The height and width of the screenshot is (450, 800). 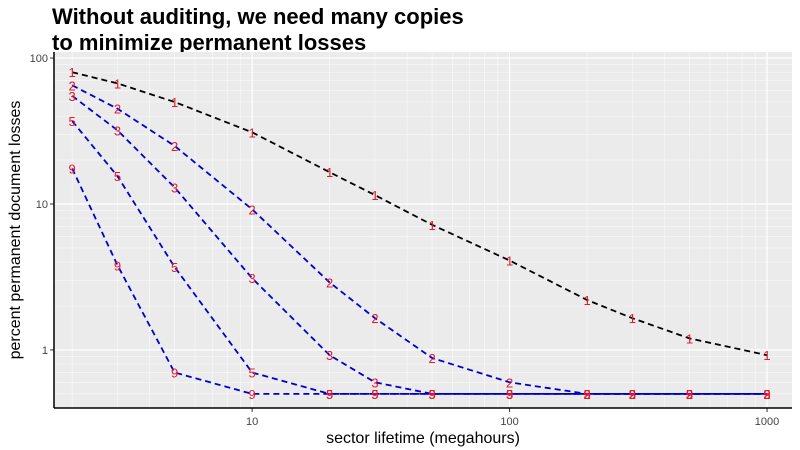 I want to click on x-tick-label: 1000, so click(x=767, y=422).